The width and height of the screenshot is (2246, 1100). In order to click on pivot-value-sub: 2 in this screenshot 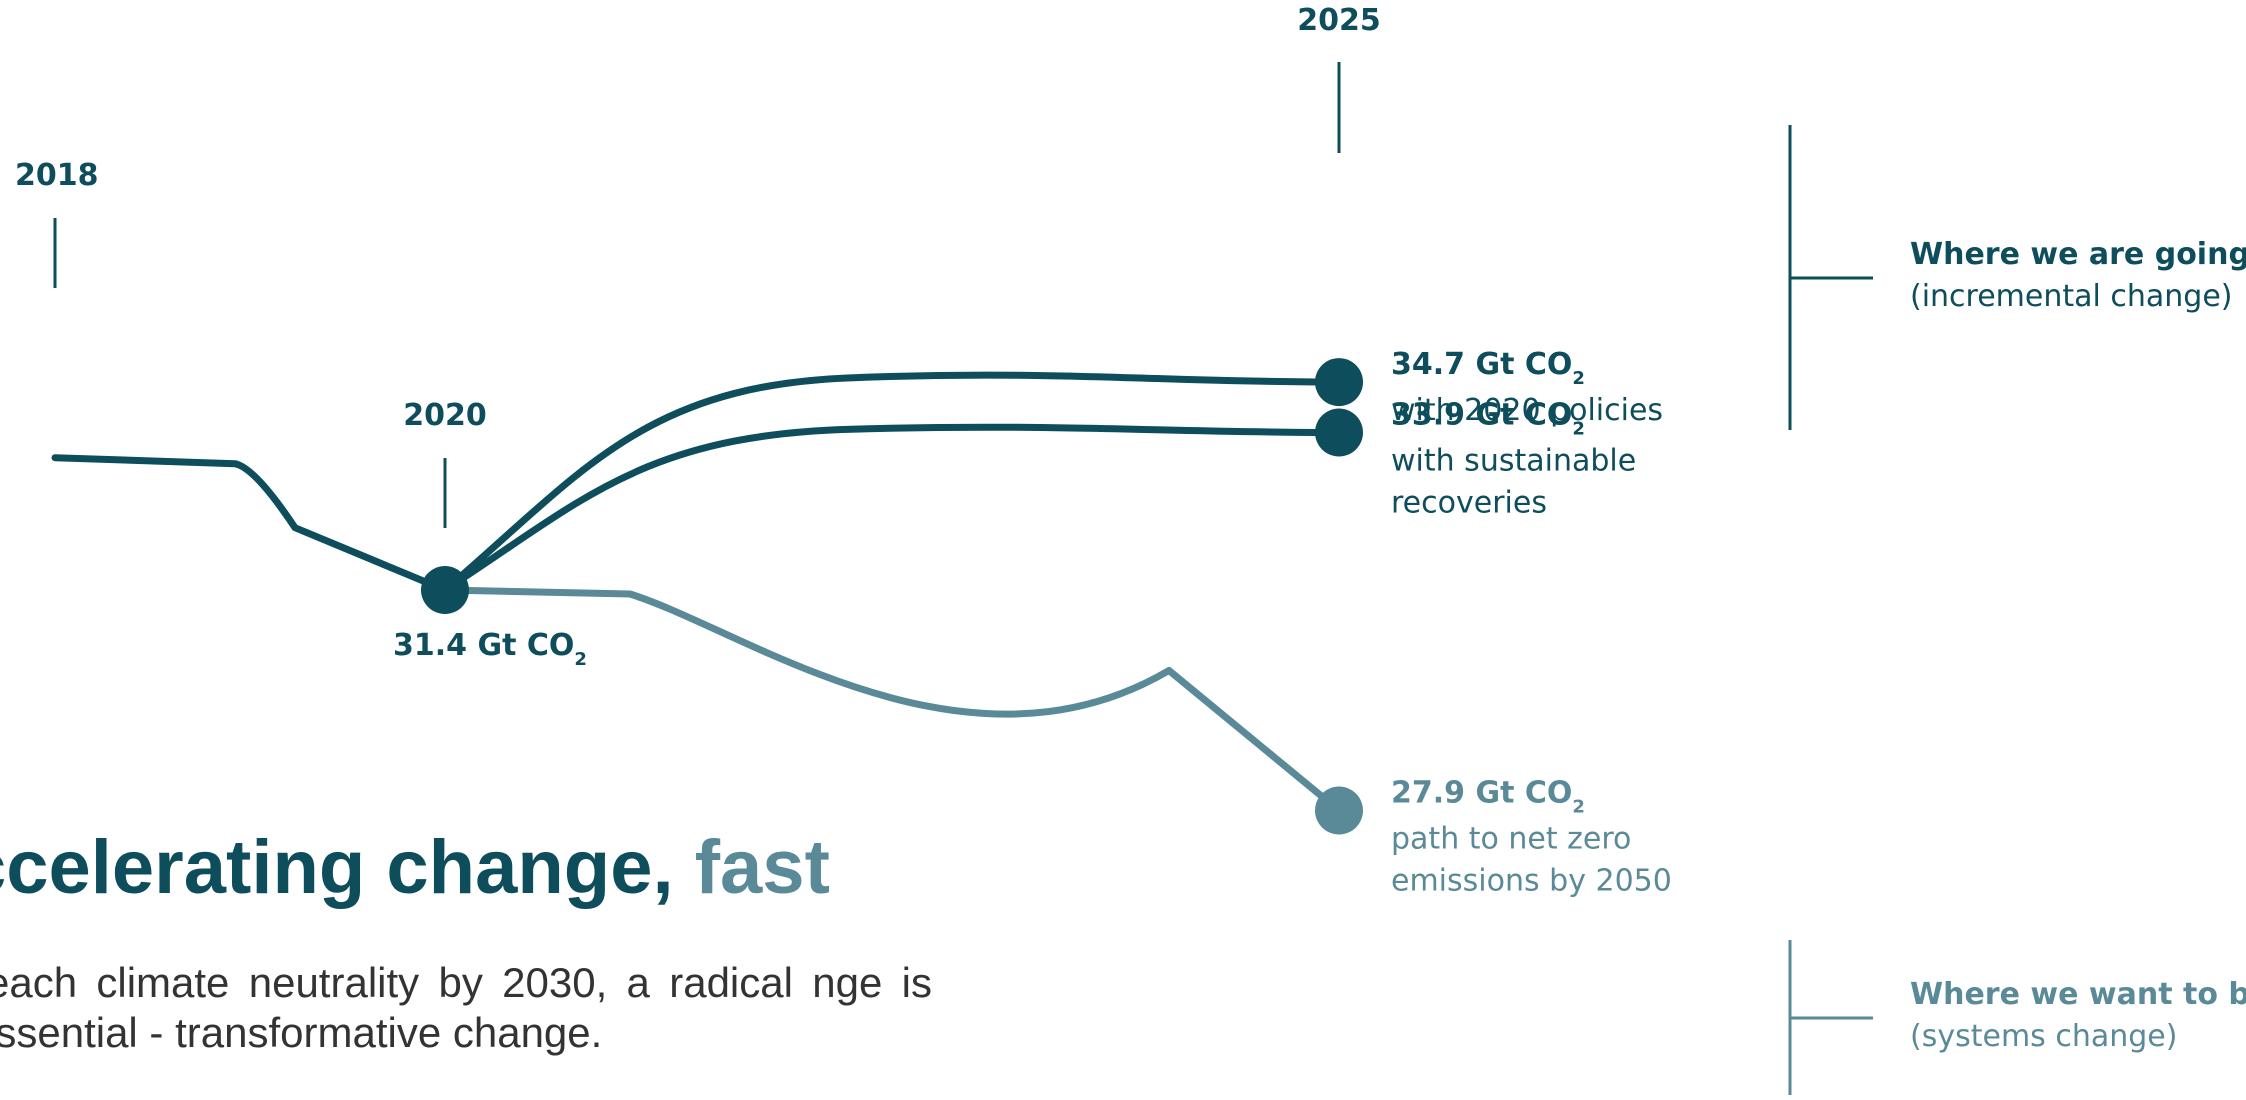, I will do `click(580, 659)`.